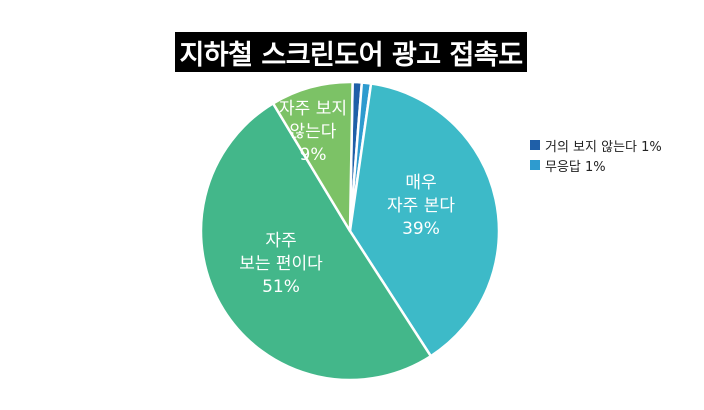 The height and width of the screenshot is (410, 704). Describe the element at coordinates (280, 241) in the screenshot. I see `slice-label-line-often-0: 자주` at that location.